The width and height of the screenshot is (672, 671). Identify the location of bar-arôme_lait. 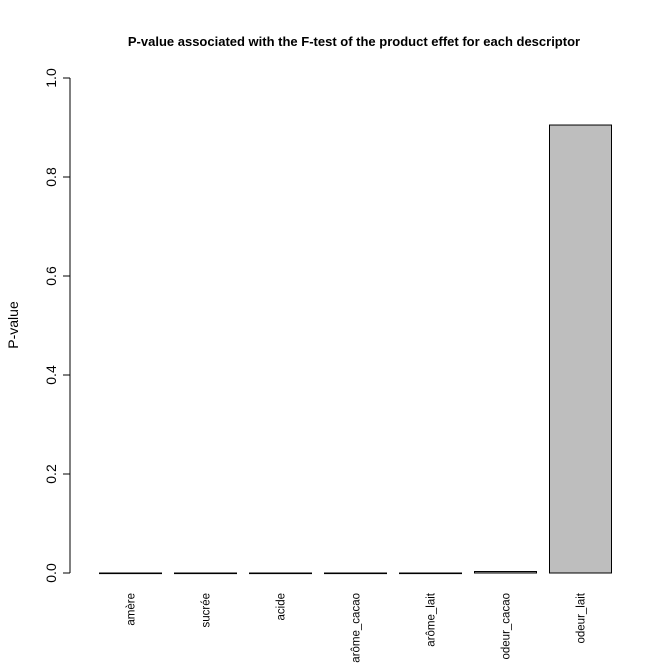
(430, 573).